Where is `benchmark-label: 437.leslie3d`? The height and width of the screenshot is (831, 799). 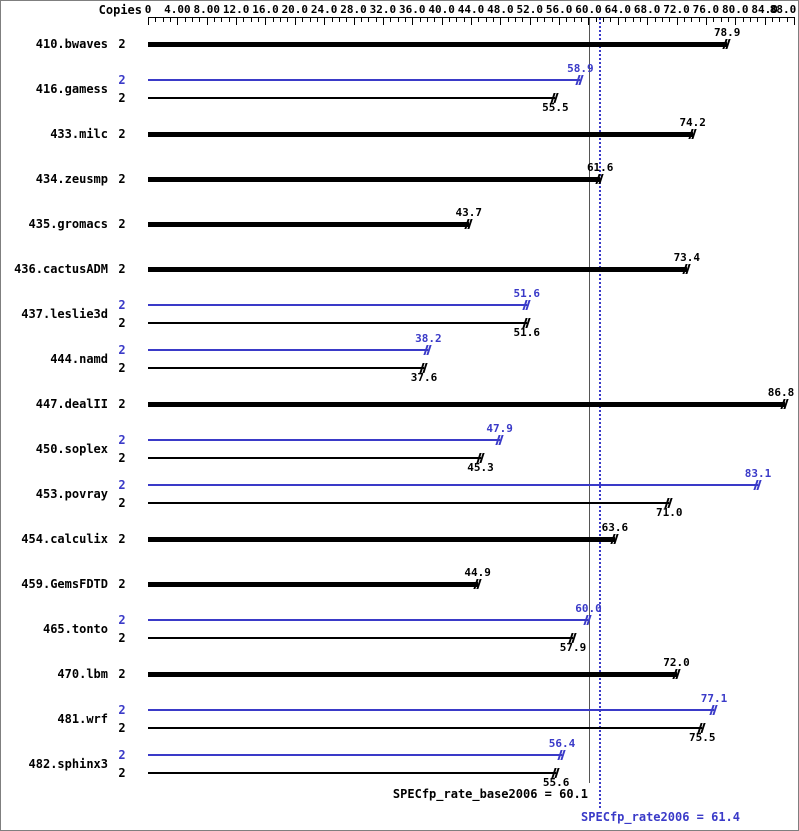 benchmark-label: 437.leslie3d is located at coordinates (64, 314).